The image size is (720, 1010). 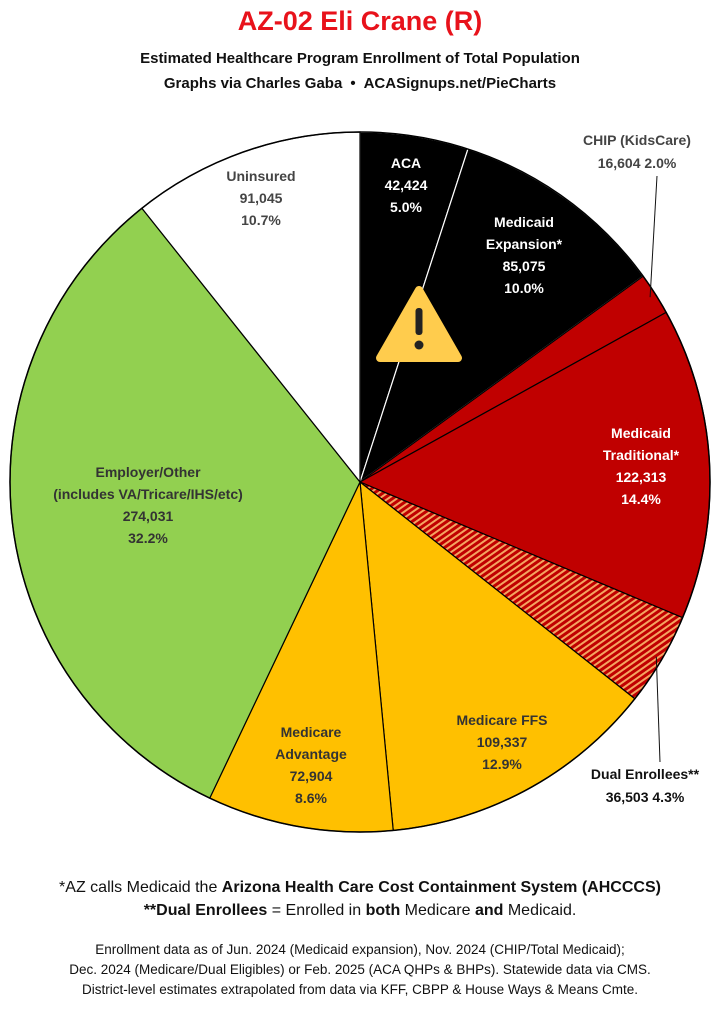 I want to click on footnote-dual-and: and, so click(x=489, y=910).